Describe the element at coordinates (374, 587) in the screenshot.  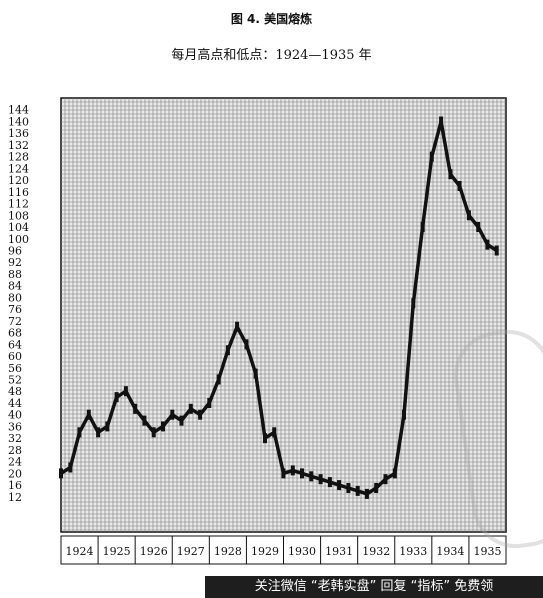
I see `watermark-banner: 关注微信 “老韩实盘” 回复 “指标” 免费领` at that location.